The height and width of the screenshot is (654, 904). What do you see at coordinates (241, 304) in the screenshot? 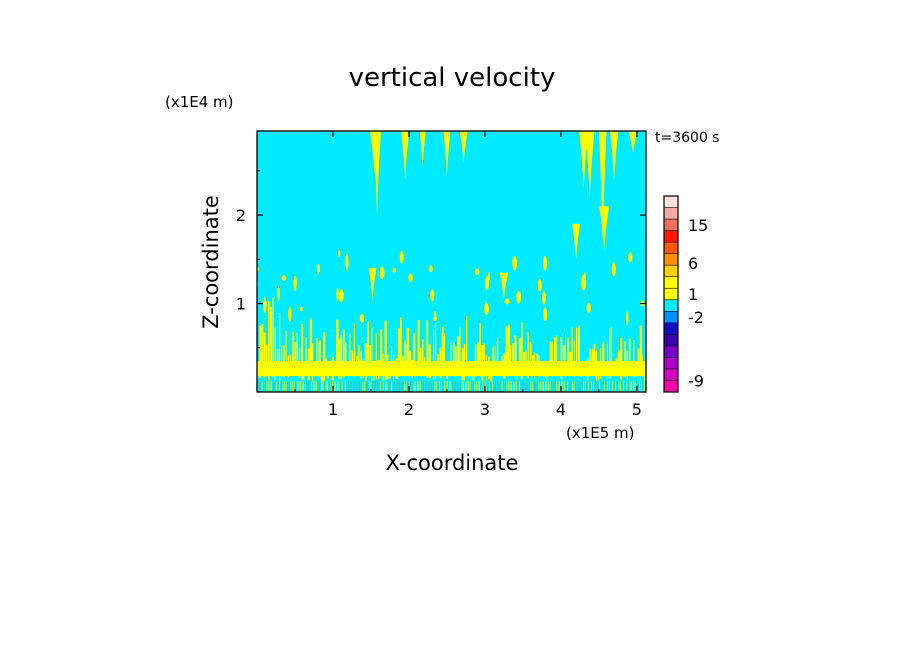
I see `y-tick-label: 1` at bounding box center [241, 304].